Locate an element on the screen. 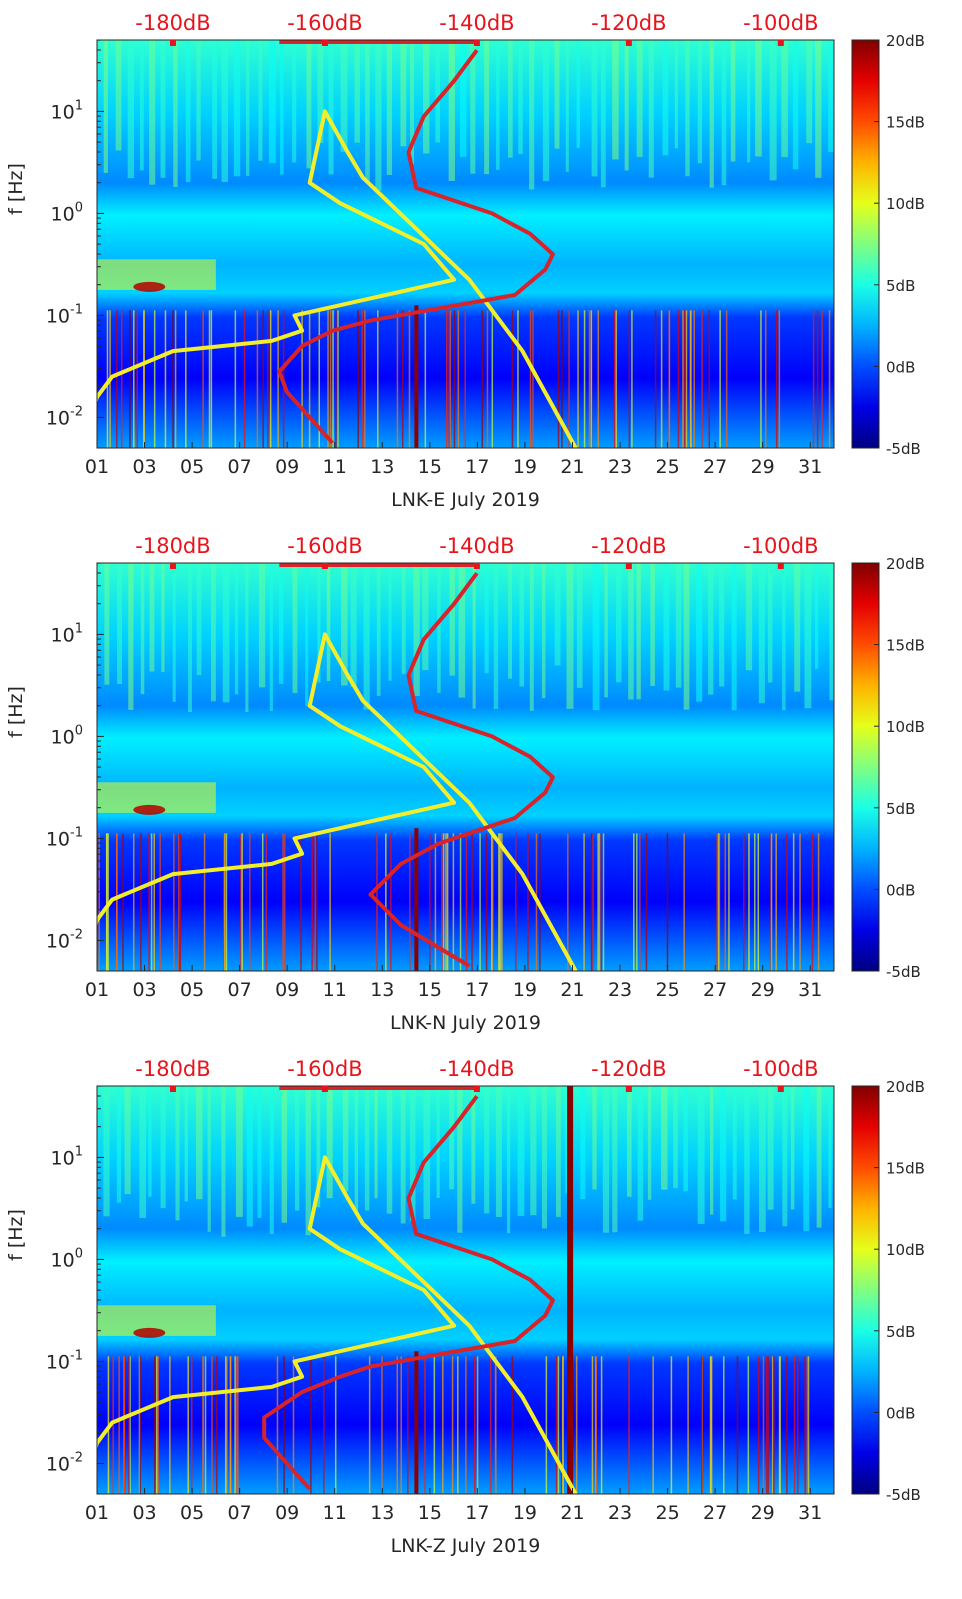 The image size is (962, 1599). x-axis-label: LNK-E July 2019 is located at coordinates (465, 500).